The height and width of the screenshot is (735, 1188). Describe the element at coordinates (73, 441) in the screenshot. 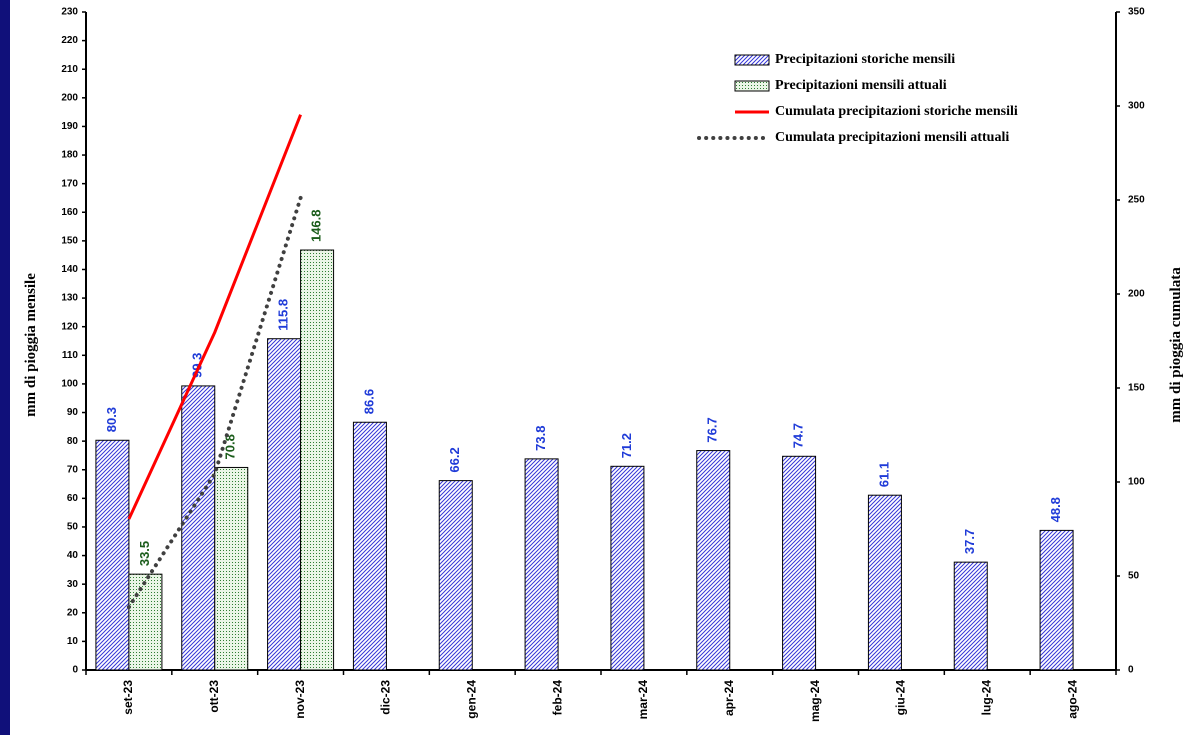

I see `y-tick-label: 80` at that location.